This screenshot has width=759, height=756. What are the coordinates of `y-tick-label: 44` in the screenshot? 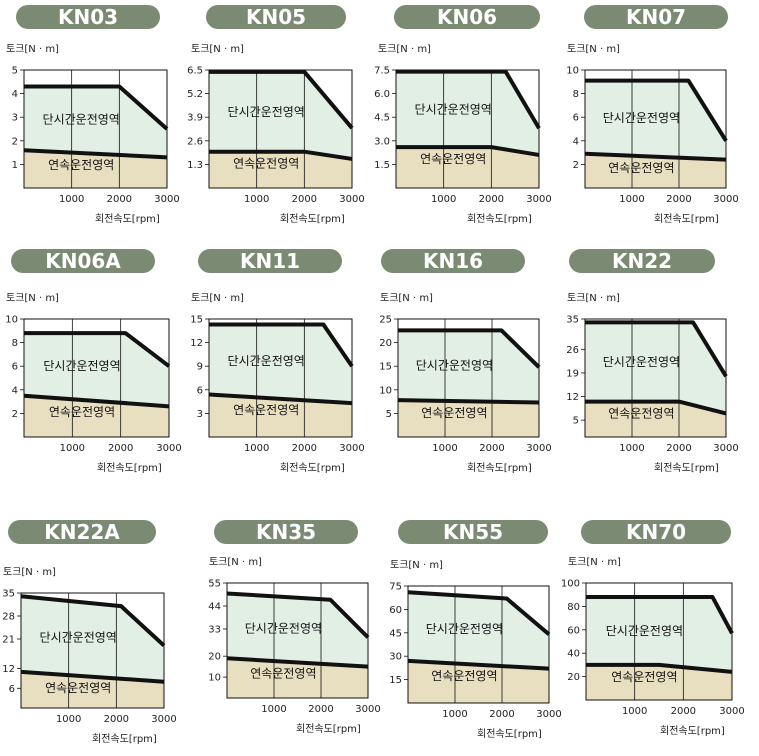 It's located at (214, 607).